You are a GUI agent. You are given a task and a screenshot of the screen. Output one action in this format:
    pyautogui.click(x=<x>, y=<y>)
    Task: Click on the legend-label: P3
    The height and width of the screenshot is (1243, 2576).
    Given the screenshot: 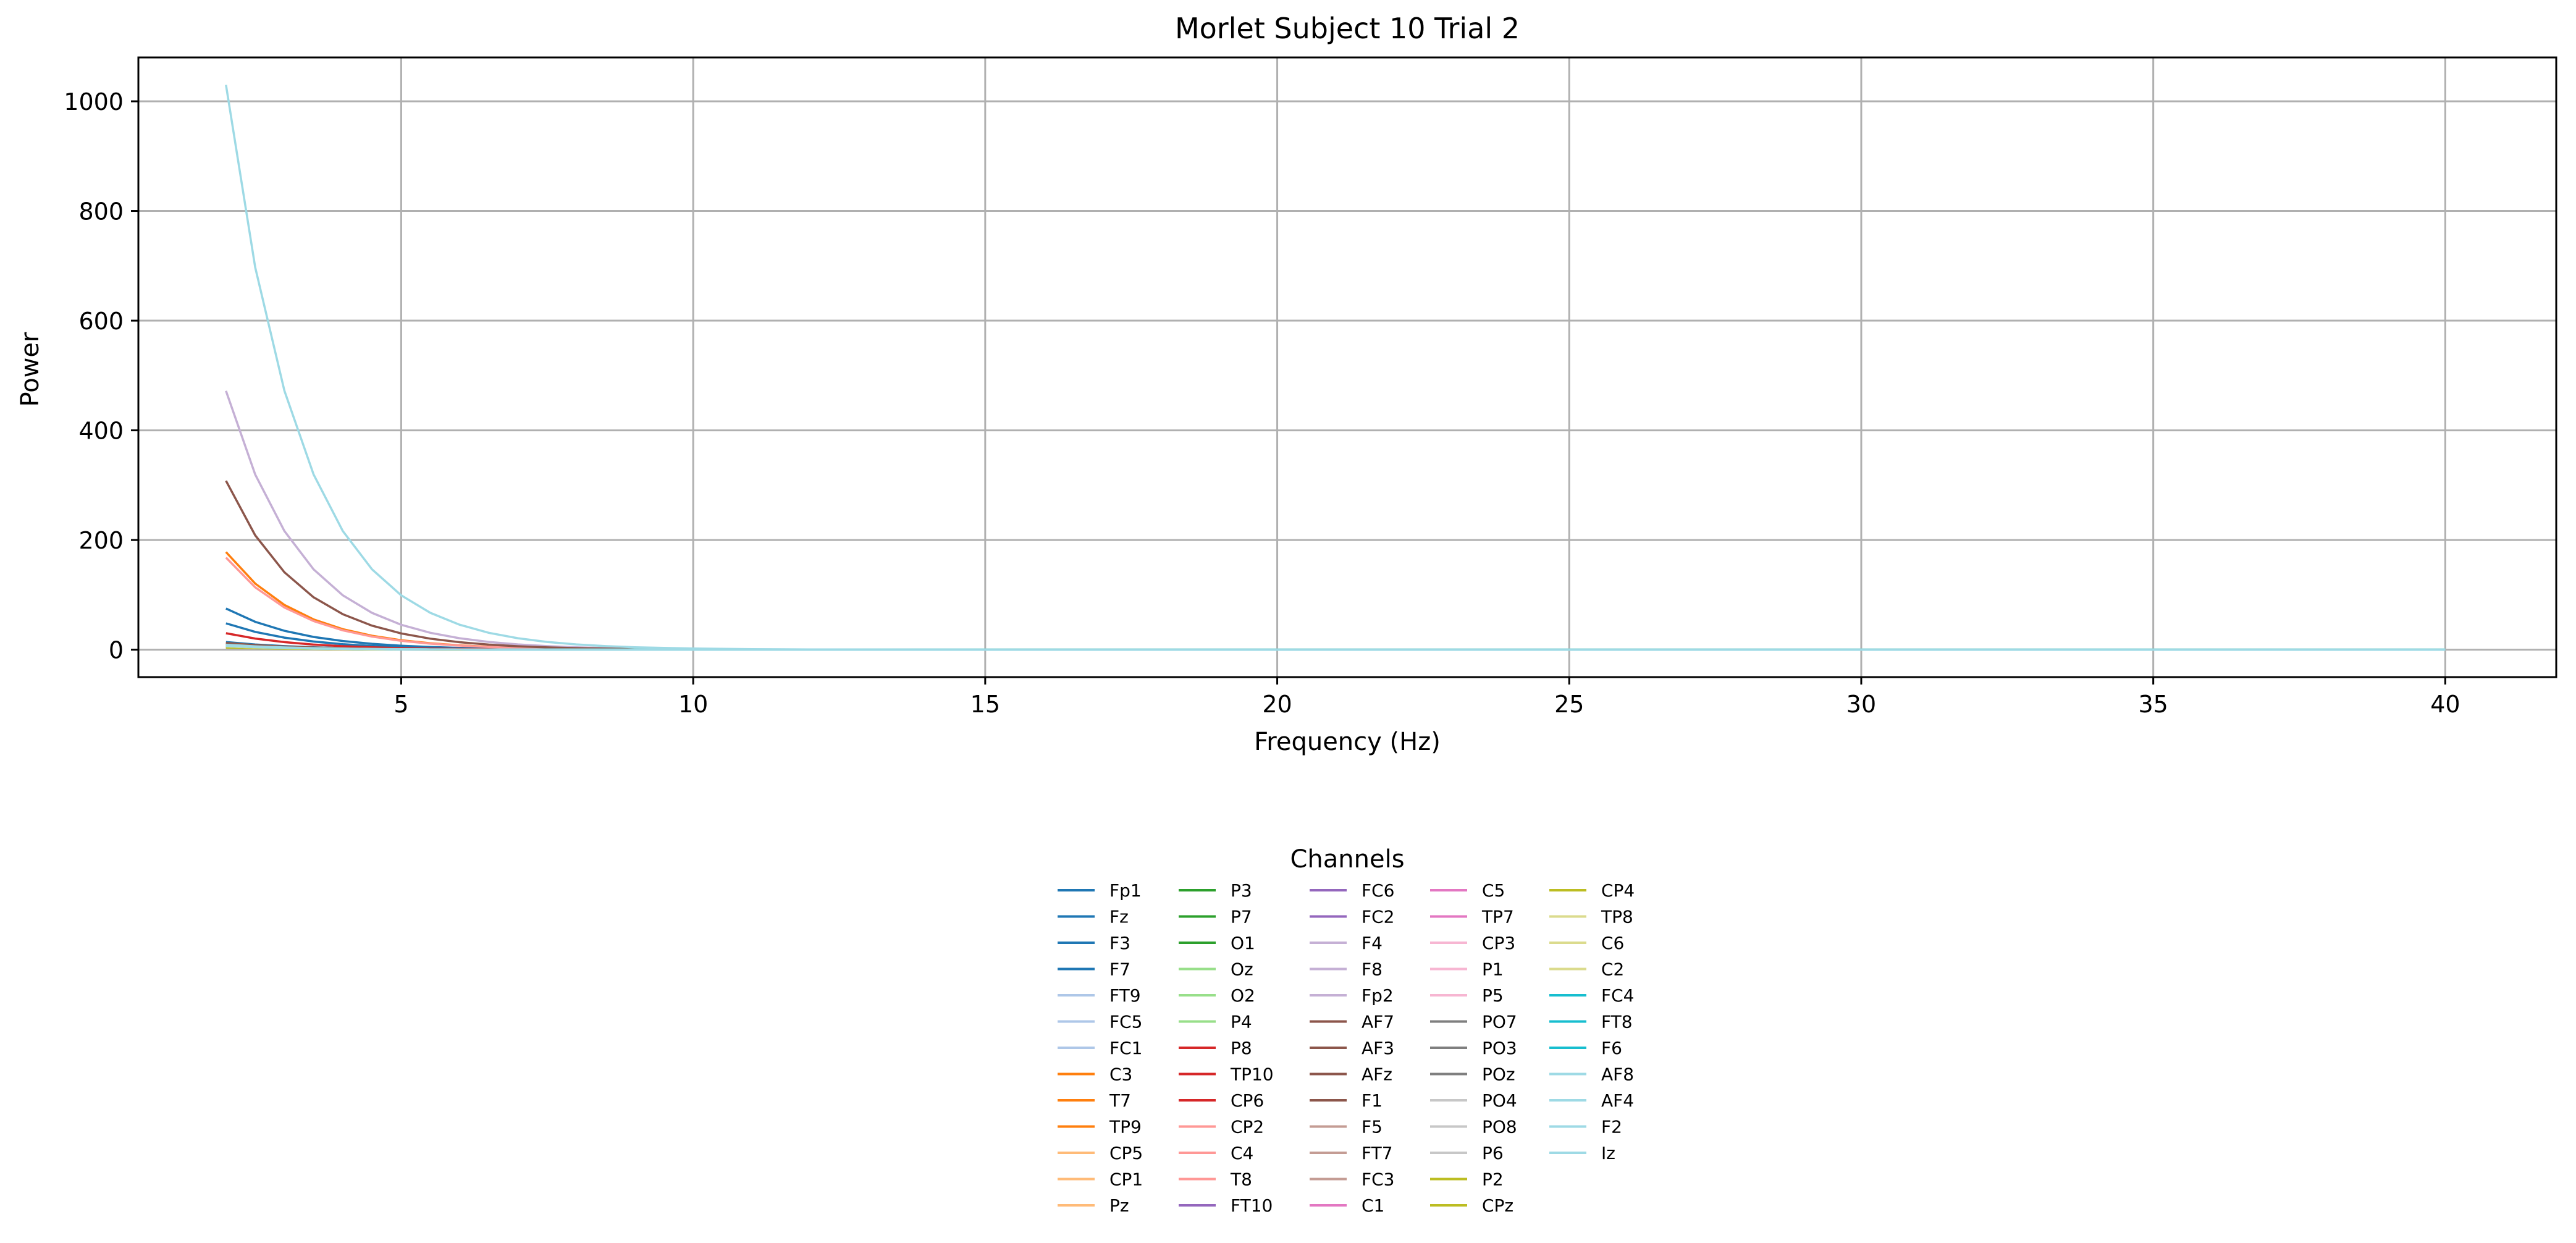 What is the action you would take?
    pyautogui.click(x=1241, y=891)
    